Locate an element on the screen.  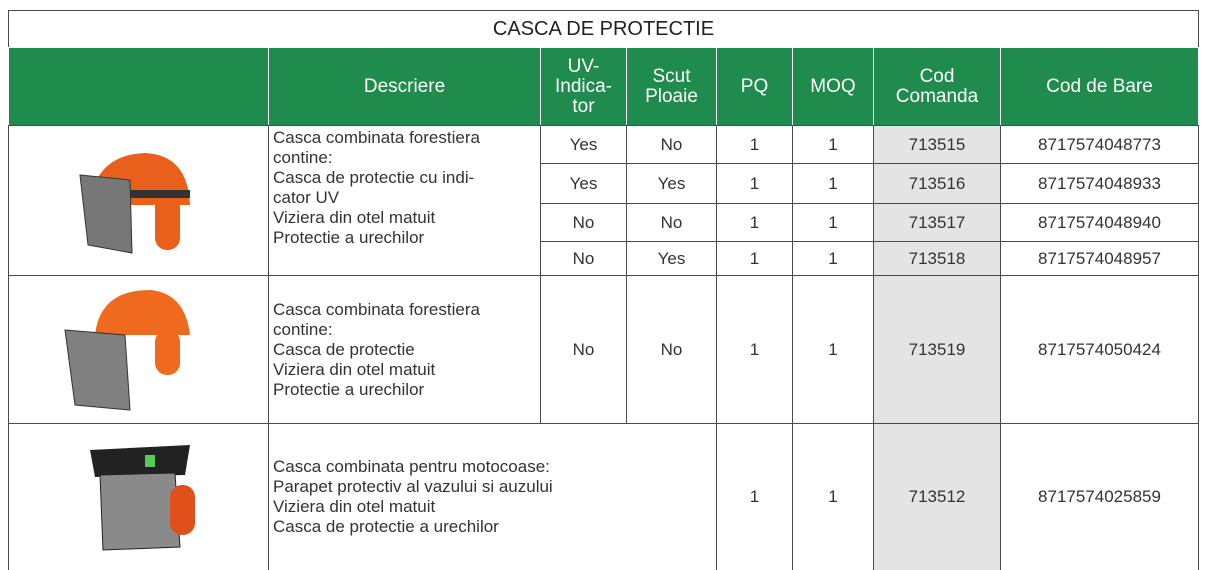
table-title: CASCA DE PROTECTIE is located at coordinates (603, 29).